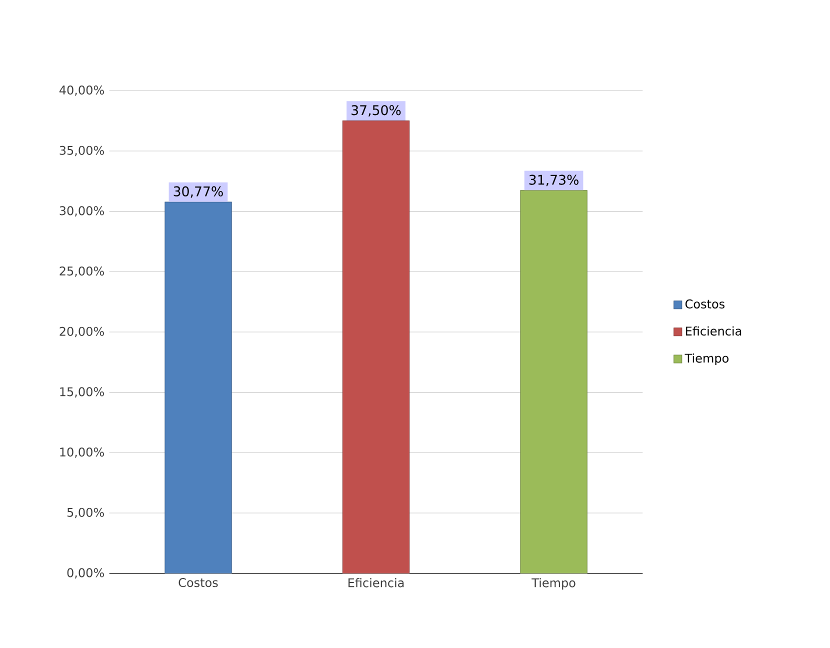  What do you see at coordinates (85, 573) in the screenshot?
I see `y-tick-label: 0,00%` at bounding box center [85, 573].